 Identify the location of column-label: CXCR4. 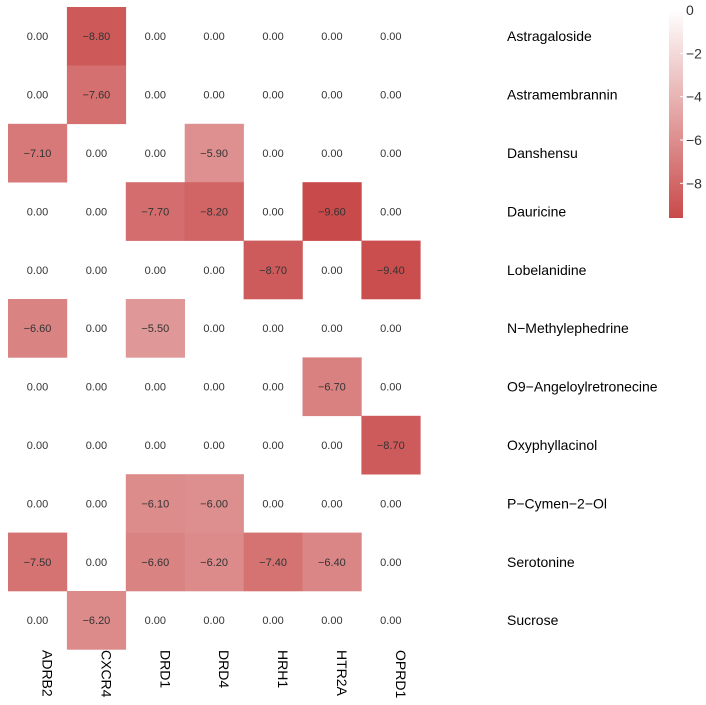
(106, 674).